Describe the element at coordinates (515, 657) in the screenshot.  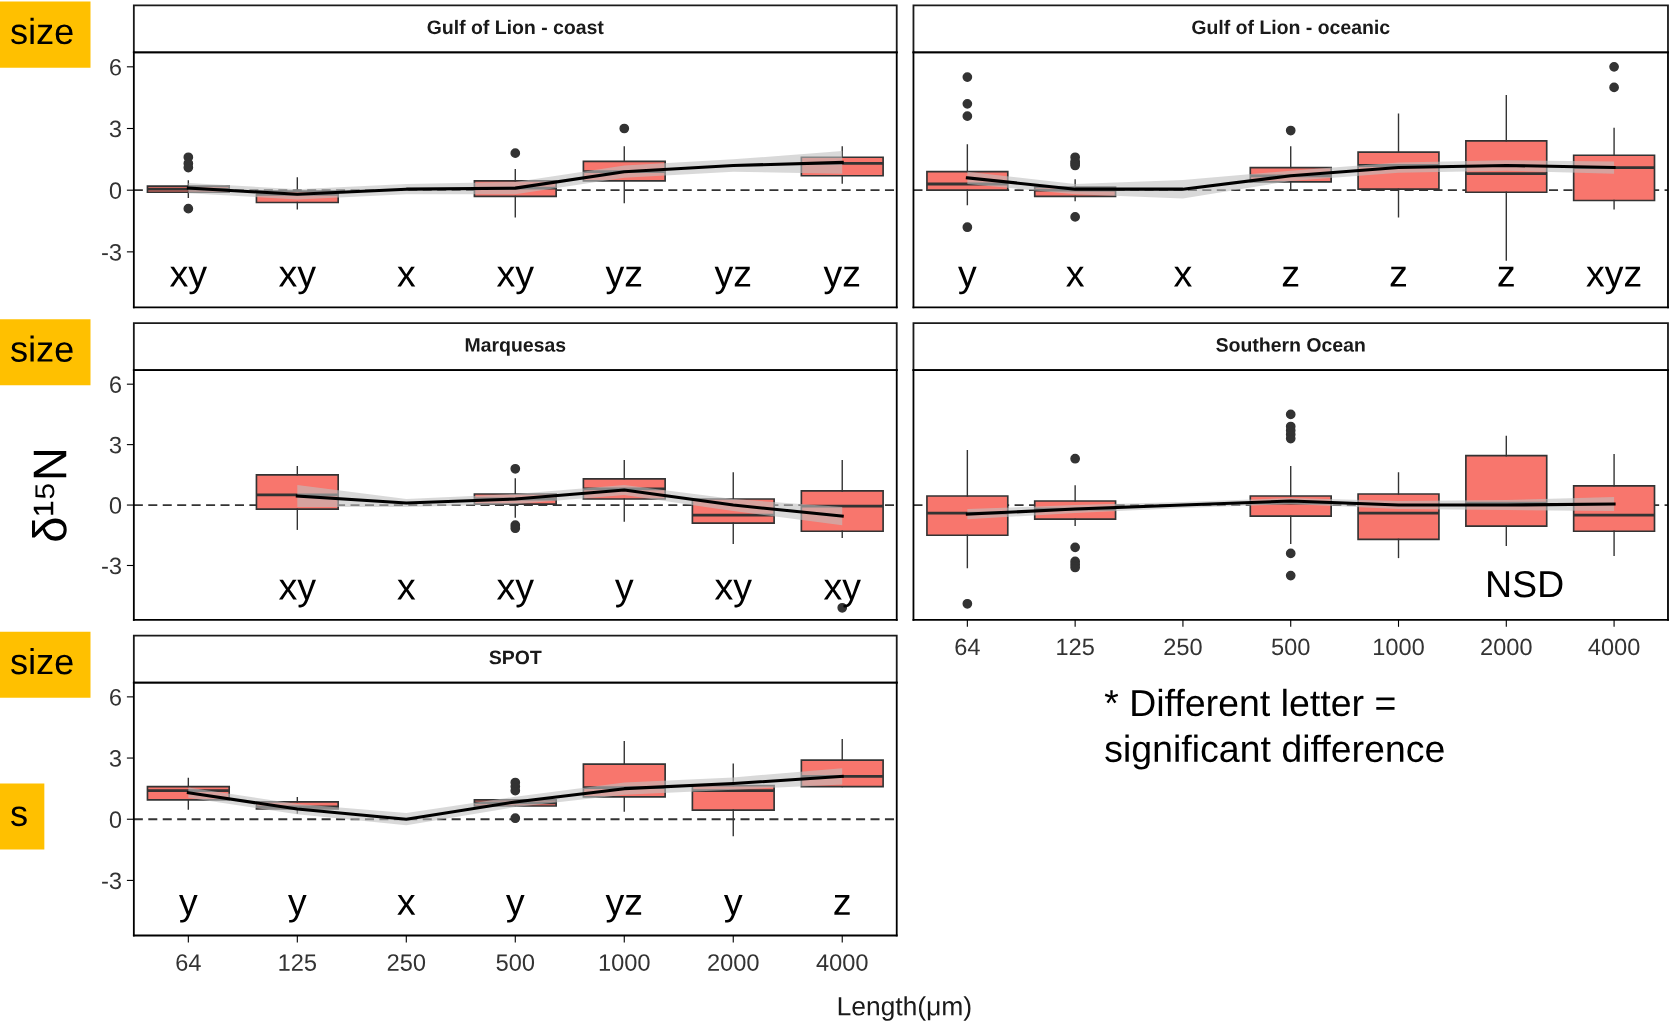
I see `chart-title: SPOT` at that location.